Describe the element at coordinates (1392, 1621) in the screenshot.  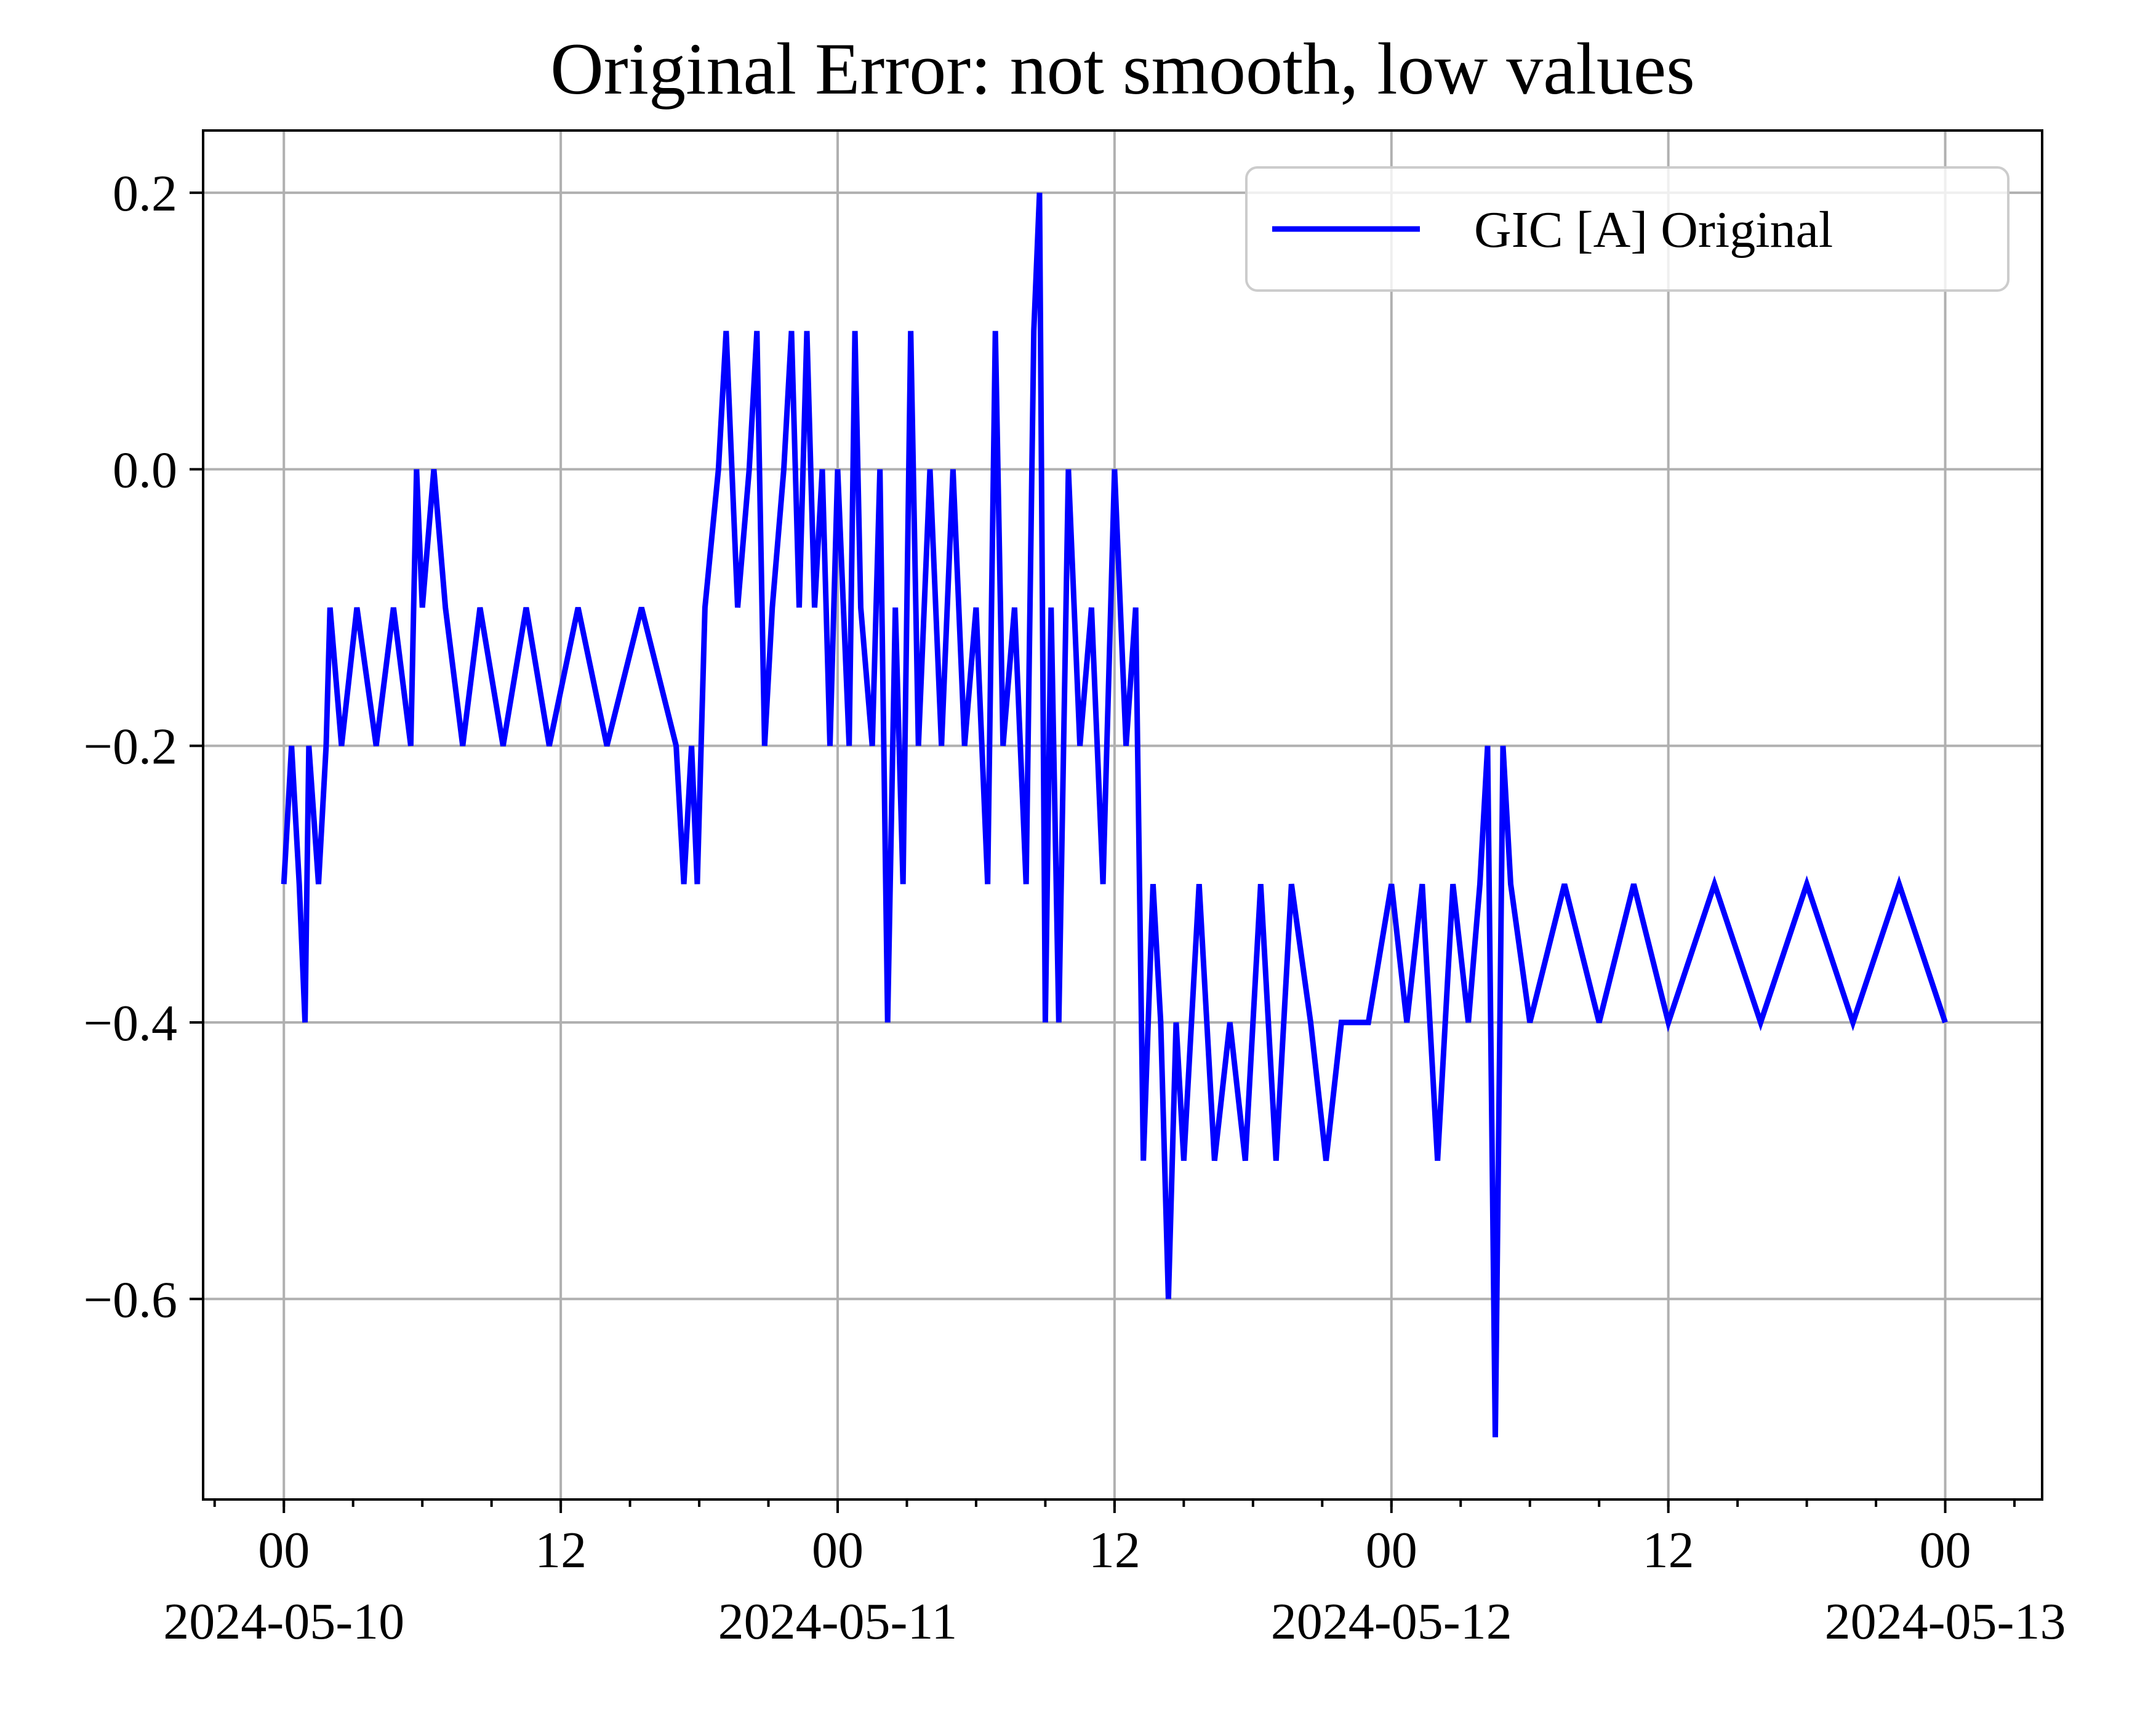
I see `x-tick-date-label: 2024-05-12` at that location.